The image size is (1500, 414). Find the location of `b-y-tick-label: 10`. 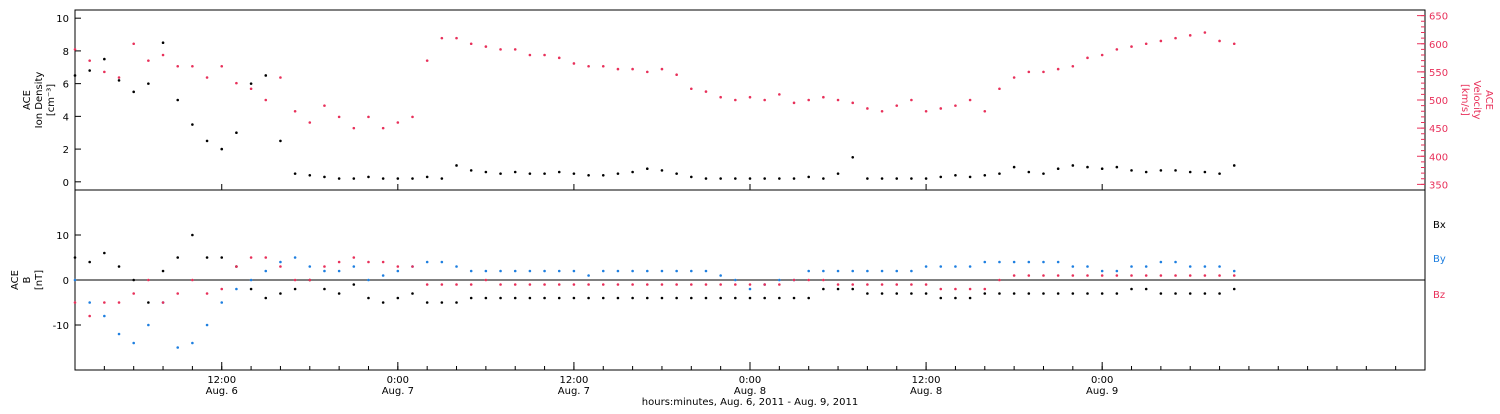

b-y-tick-label: 10 is located at coordinates (62, 236).